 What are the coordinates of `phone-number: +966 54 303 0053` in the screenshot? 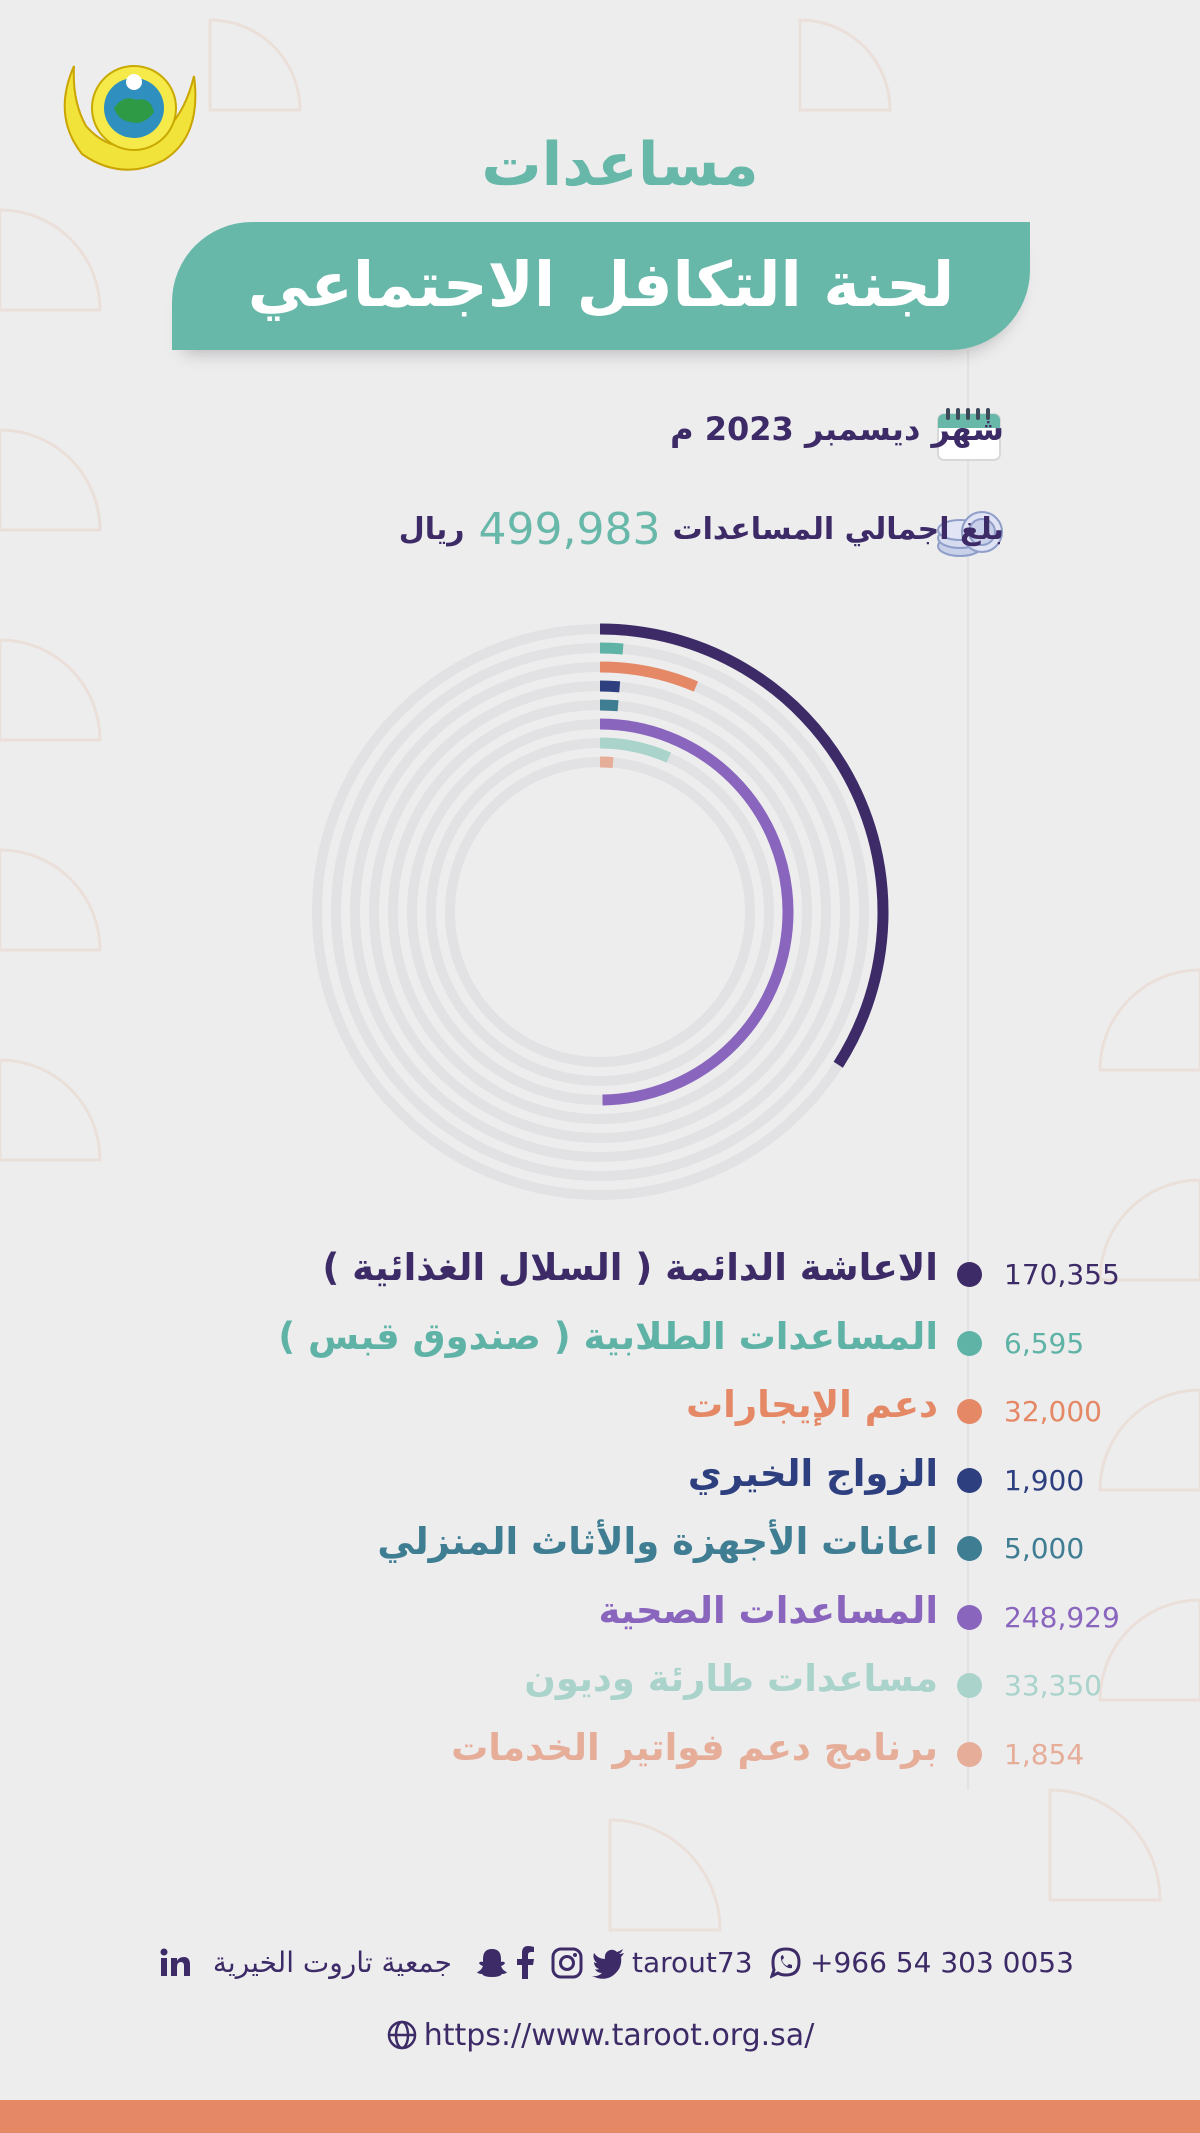 It's located at (942, 1962).